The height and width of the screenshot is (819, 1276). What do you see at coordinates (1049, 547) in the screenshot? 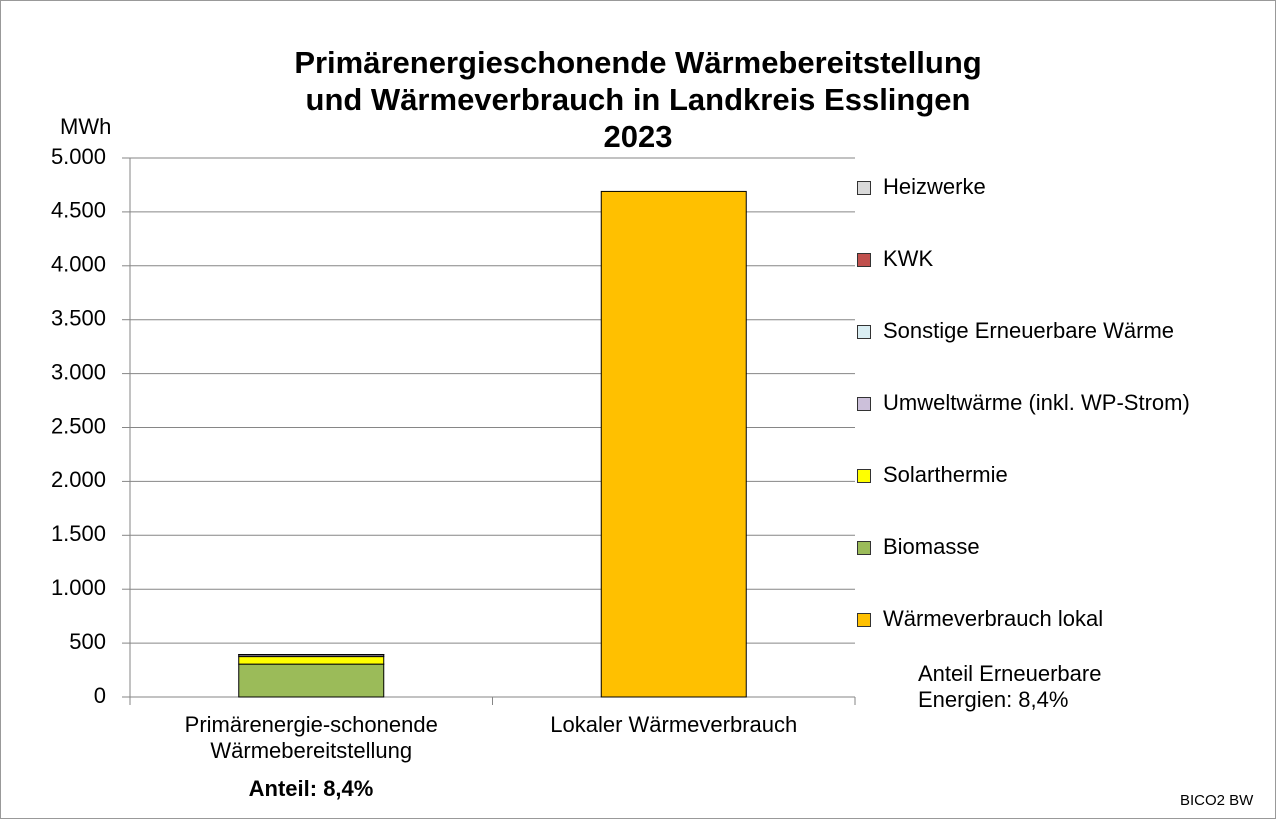
I see `legend-item: Biomasse` at bounding box center [1049, 547].